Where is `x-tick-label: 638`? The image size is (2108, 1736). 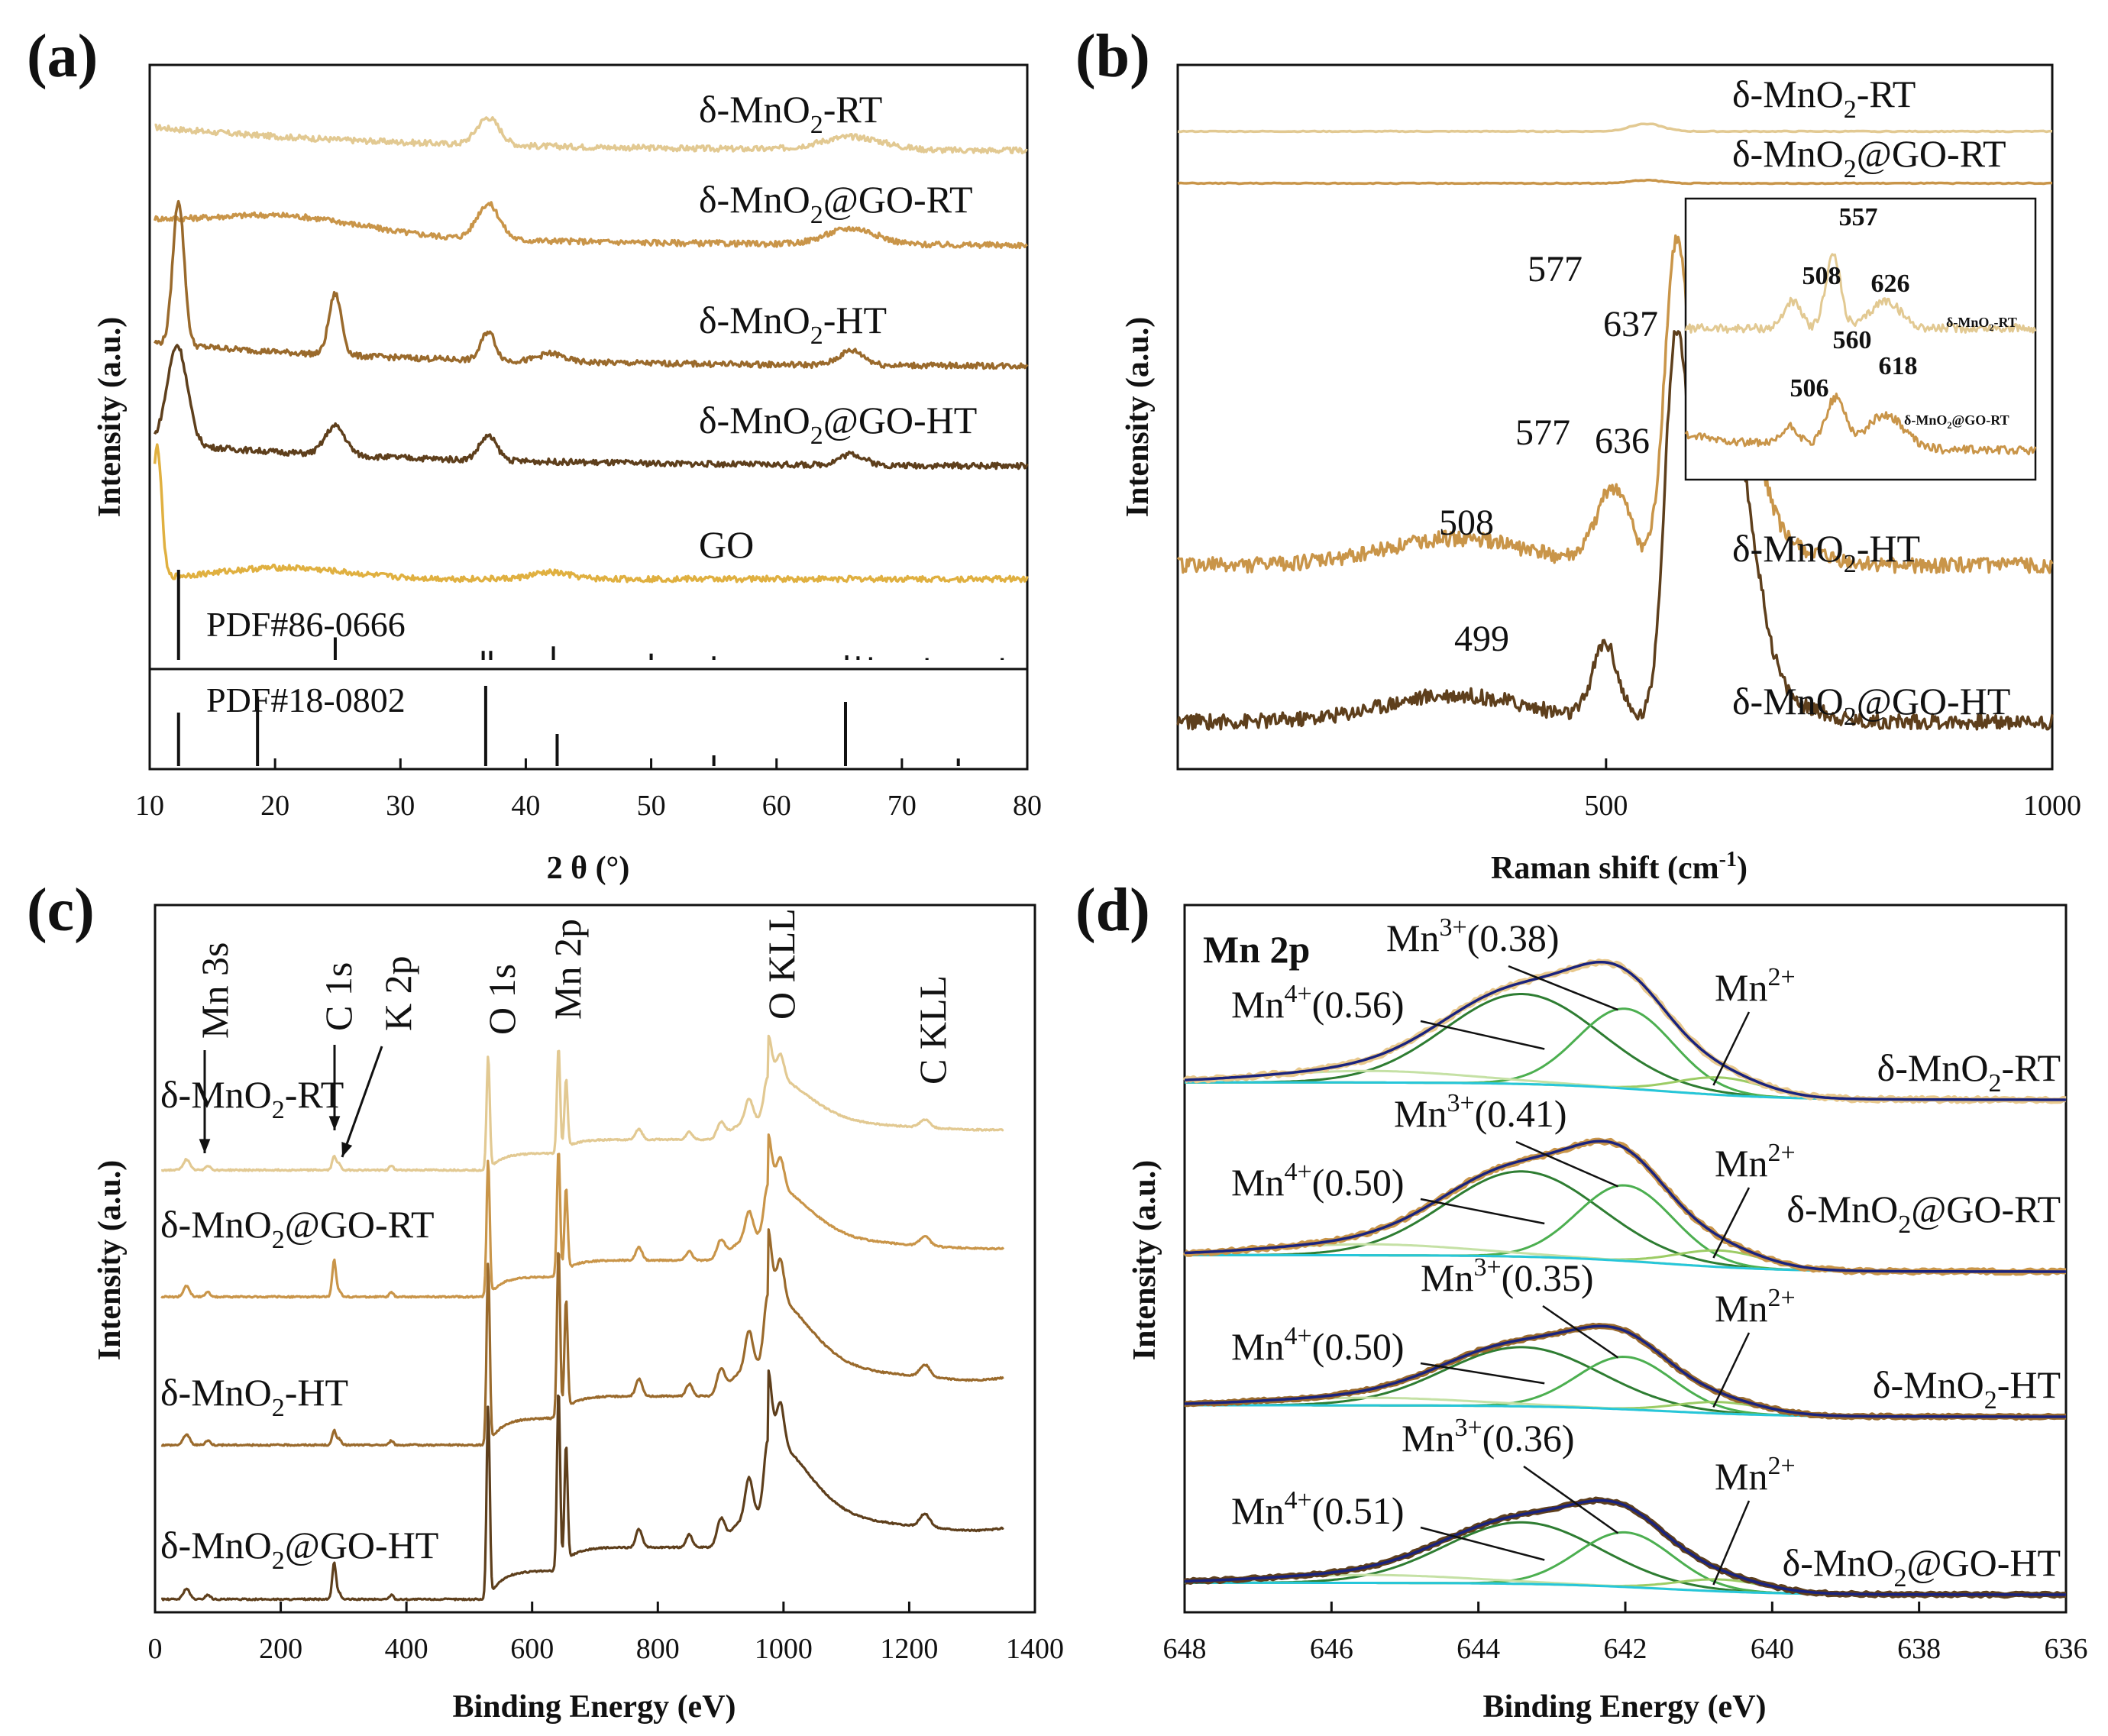 x-tick-label: 638 is located at coordinates (1919, 1649).